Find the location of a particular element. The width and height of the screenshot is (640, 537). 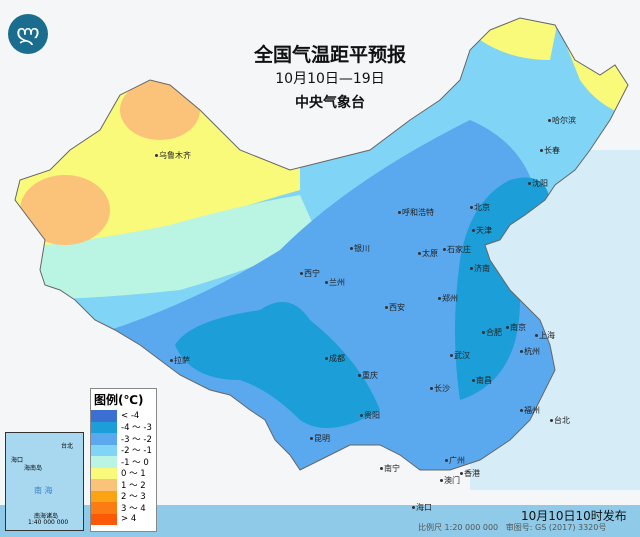

legend-label: 3 ～ 4 is located at coordinates (133, 508).